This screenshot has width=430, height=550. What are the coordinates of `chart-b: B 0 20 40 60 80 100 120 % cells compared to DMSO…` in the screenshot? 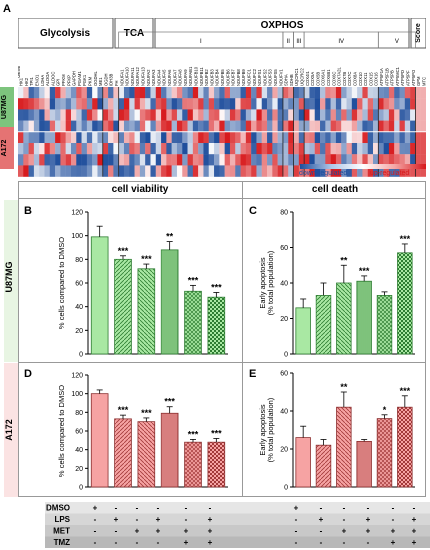 It's located at (126, 282).